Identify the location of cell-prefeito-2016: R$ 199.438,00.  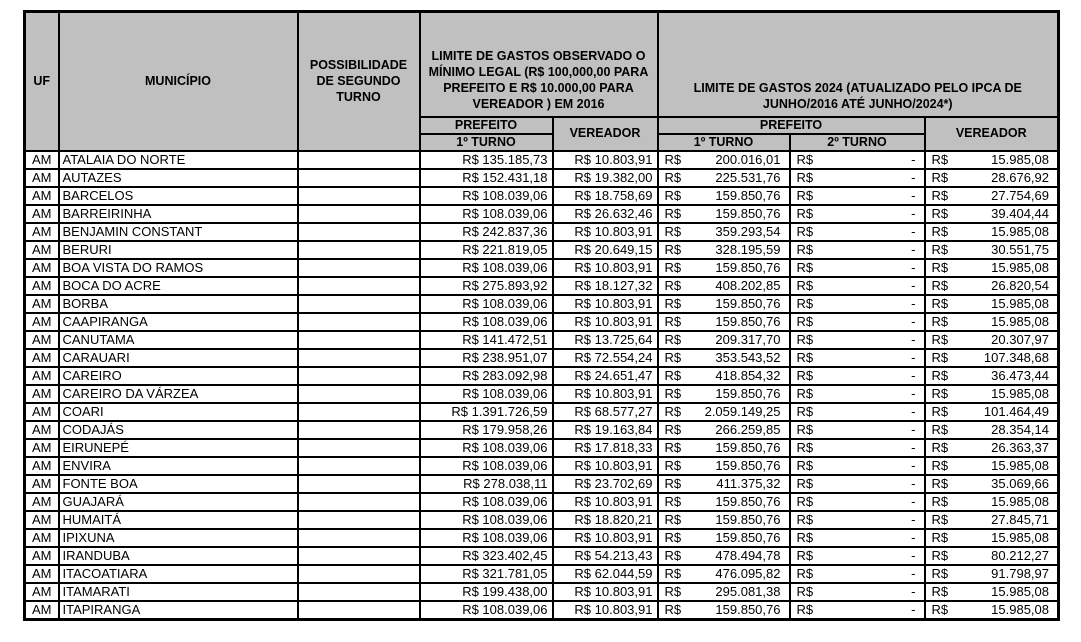
(486, 591).